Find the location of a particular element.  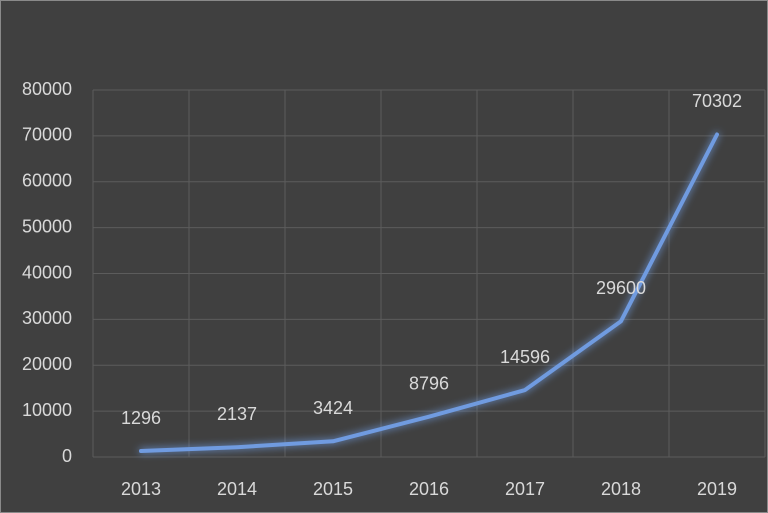

data-label: 70302 is located at coordinates (717, 101).